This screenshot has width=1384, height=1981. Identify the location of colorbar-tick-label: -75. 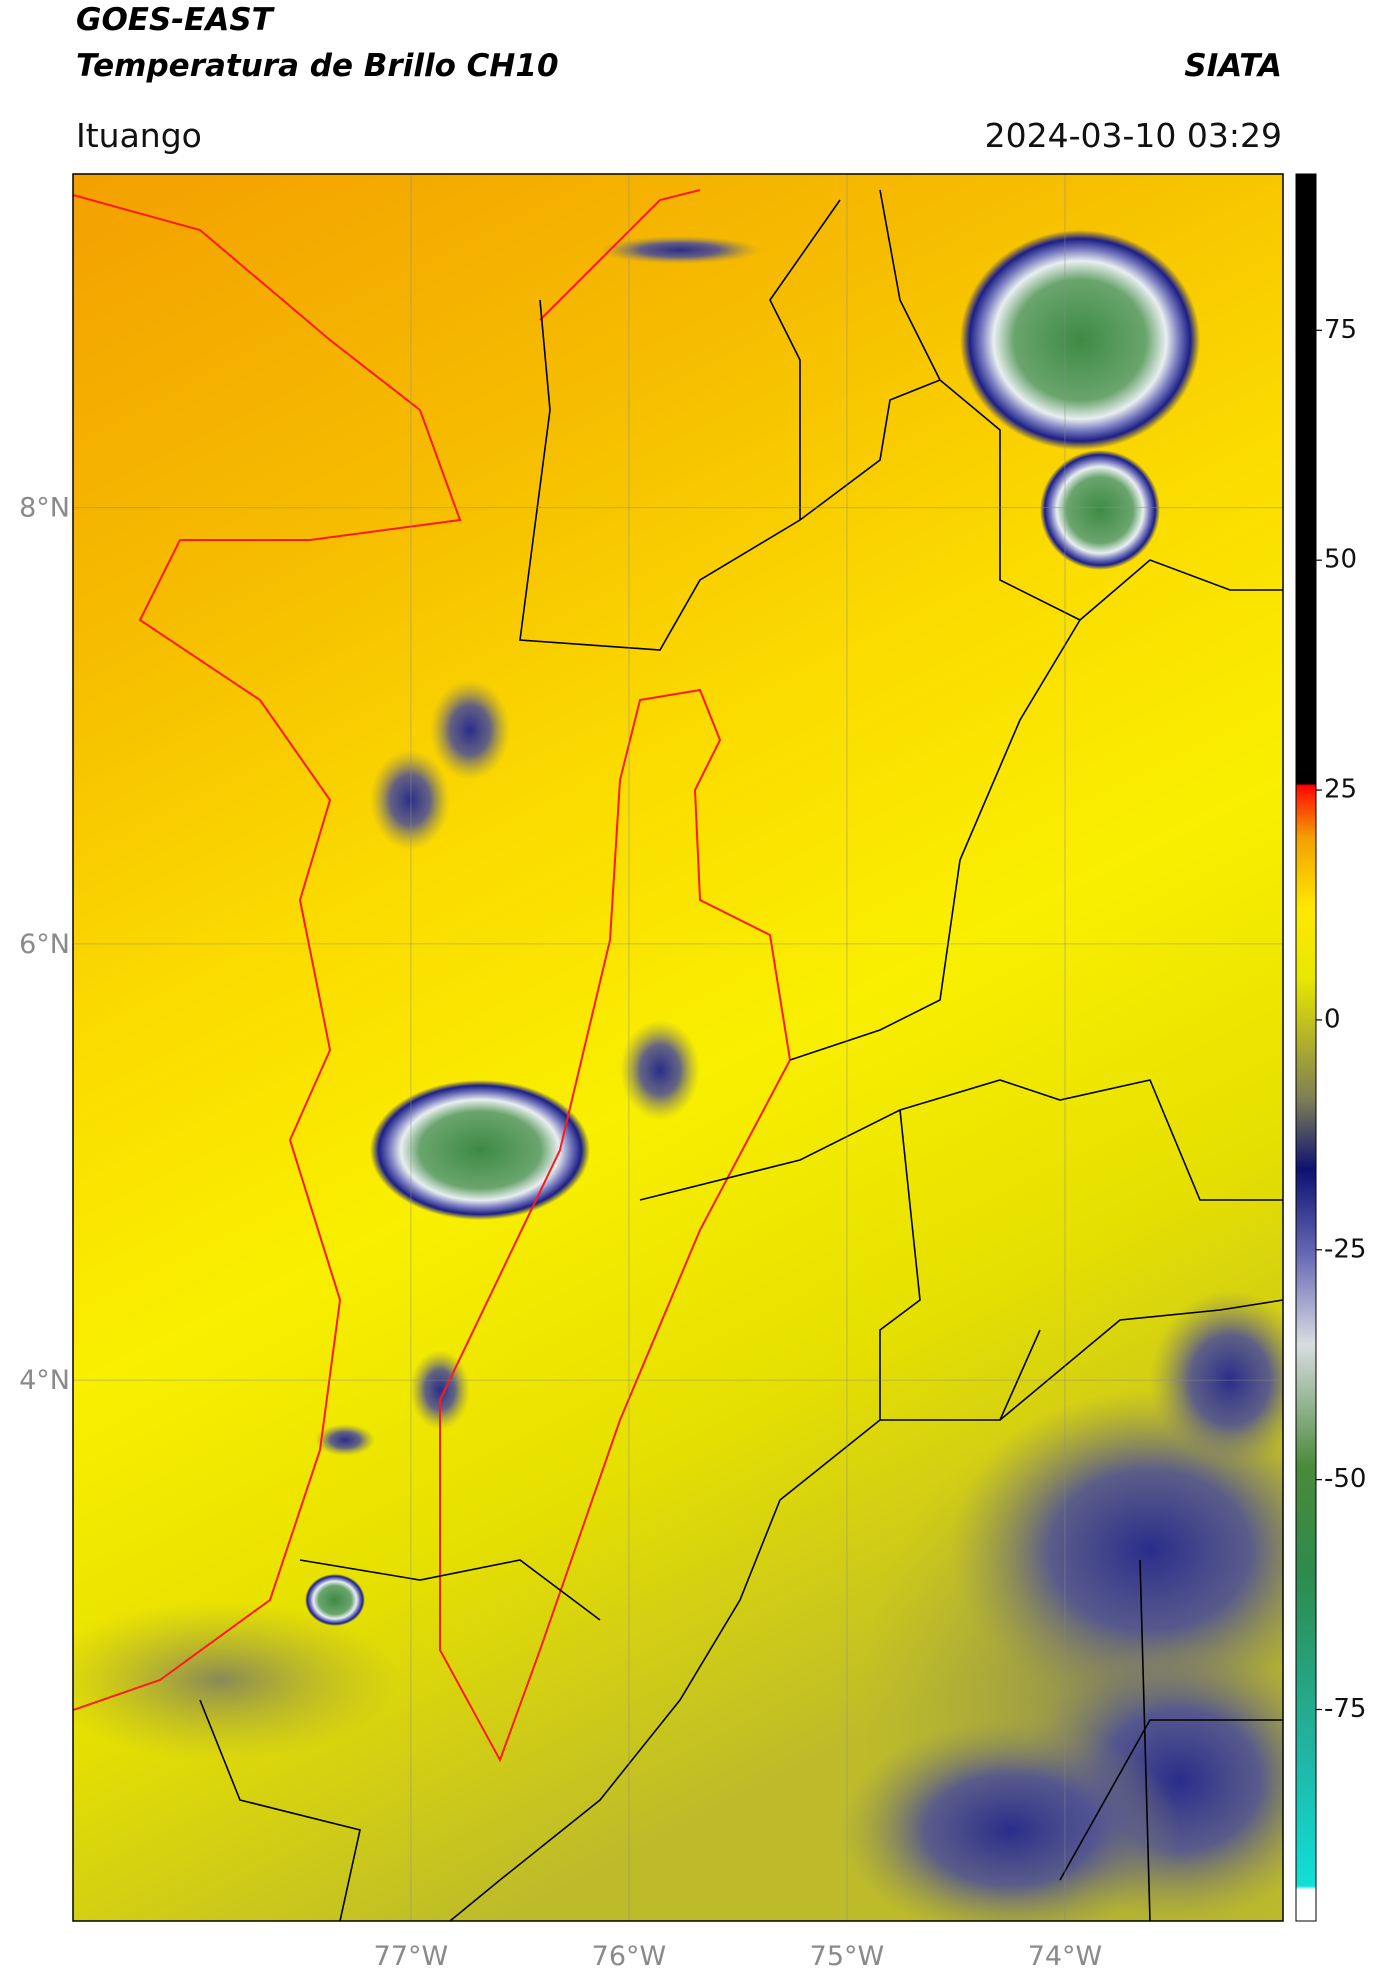
(1345, 1709).